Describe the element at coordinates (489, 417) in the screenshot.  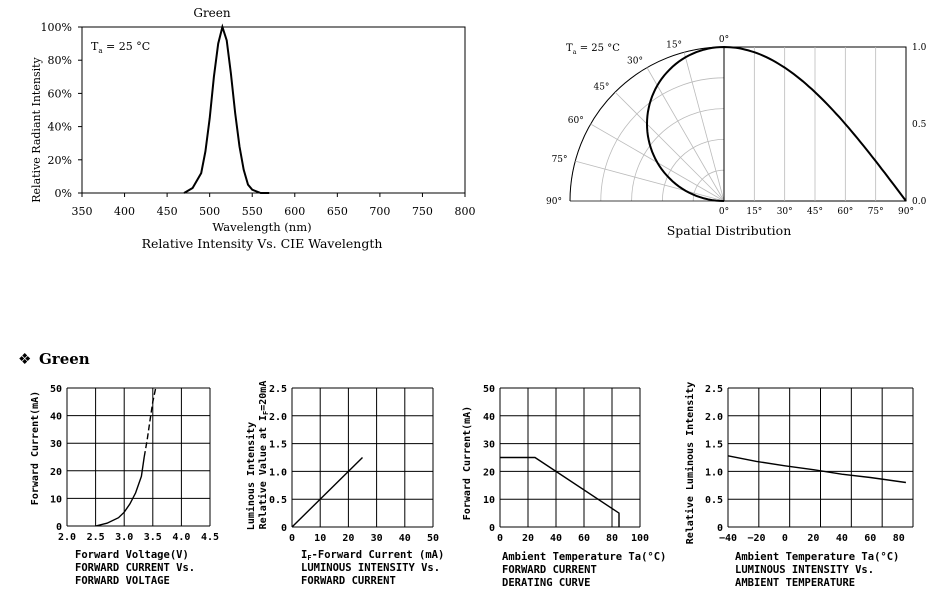
I see `g-dr-y-tick-label: 40` at that location.